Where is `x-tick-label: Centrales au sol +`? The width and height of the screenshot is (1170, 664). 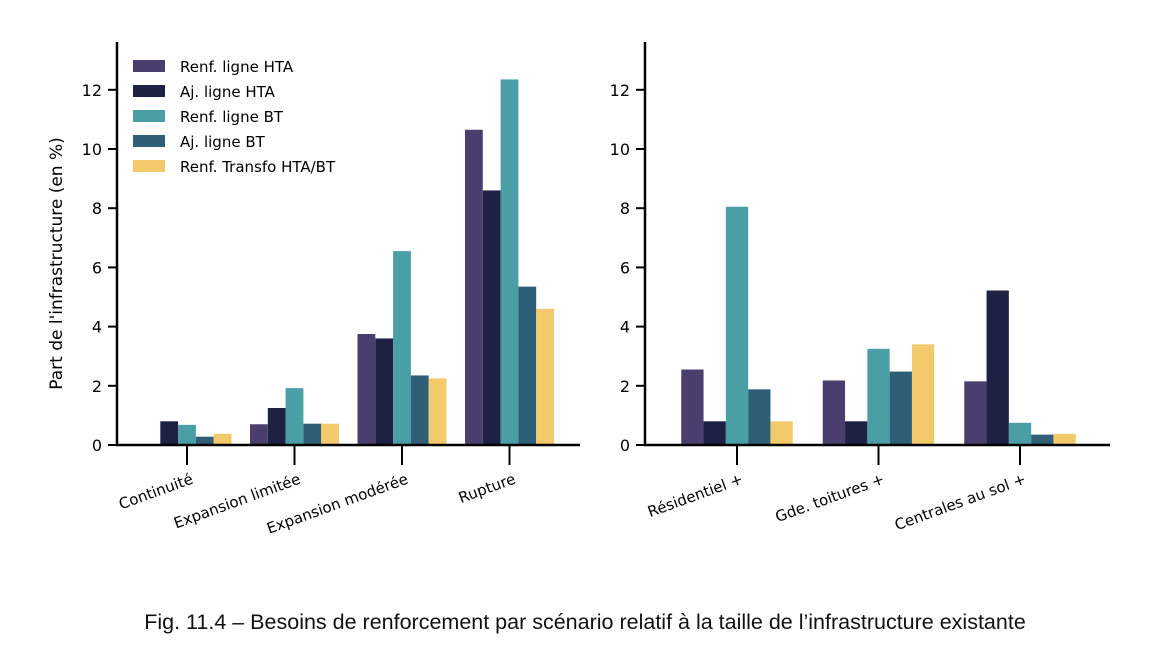 x-tick-label: Centrales au sol + is located at coordinates (960, 502).